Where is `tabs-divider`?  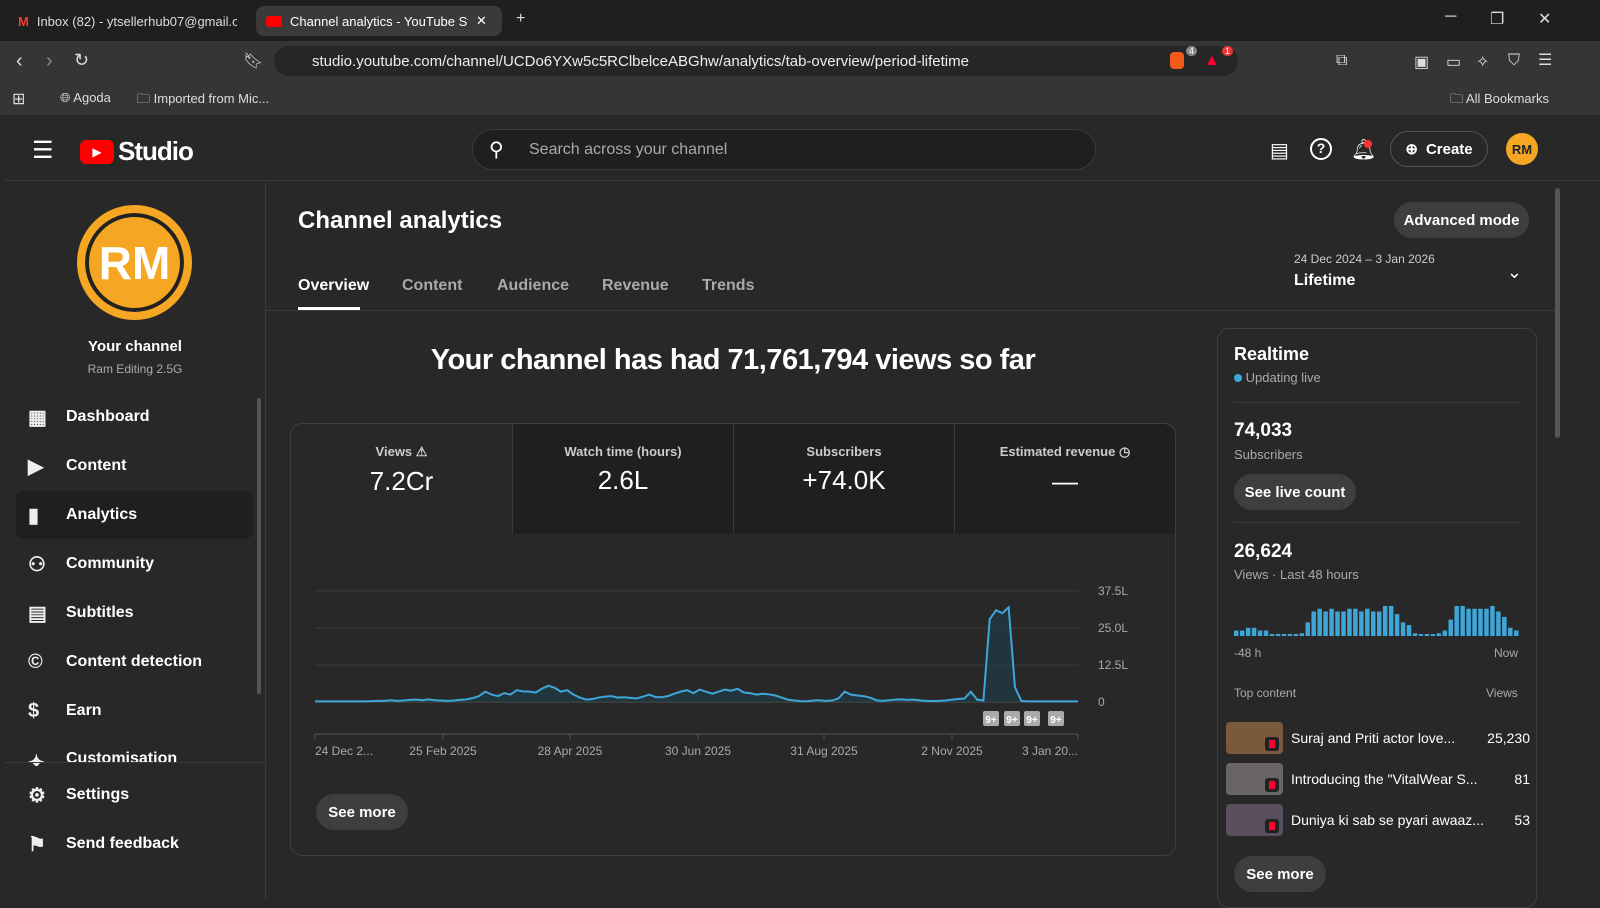 tabs-divider is located at coordinates (911, 310).